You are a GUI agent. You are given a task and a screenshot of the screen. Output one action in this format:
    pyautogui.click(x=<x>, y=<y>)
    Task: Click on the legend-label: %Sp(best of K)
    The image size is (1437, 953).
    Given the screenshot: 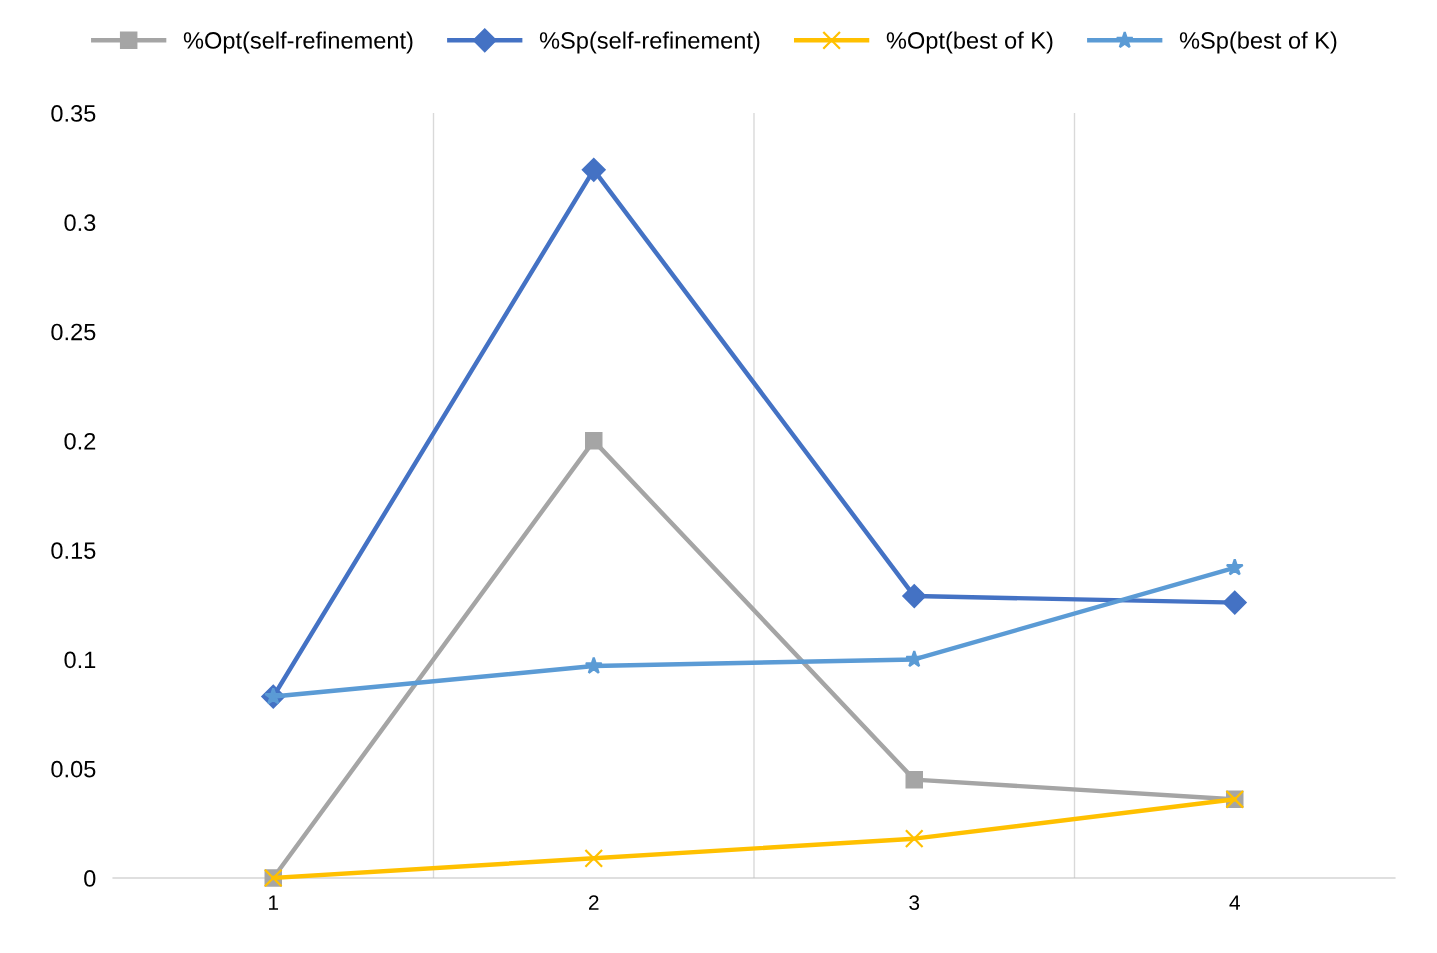 What is the action you would take?
    pyautogui.click(x=1258, y=42)
    